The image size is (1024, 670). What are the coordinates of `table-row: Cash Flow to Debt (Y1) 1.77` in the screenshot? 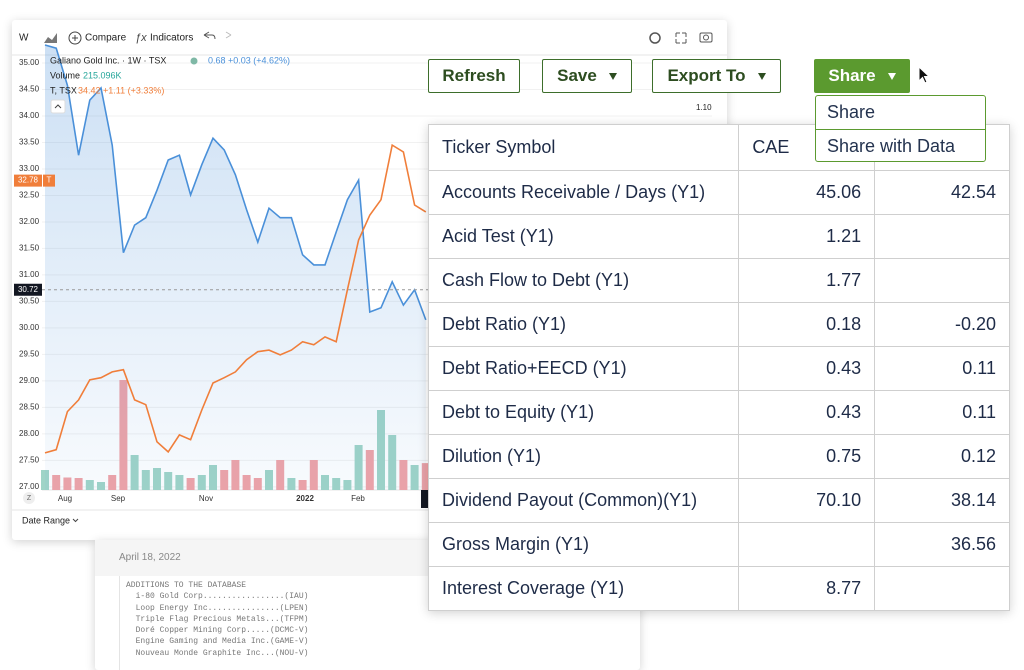 It's located at (718, 280).